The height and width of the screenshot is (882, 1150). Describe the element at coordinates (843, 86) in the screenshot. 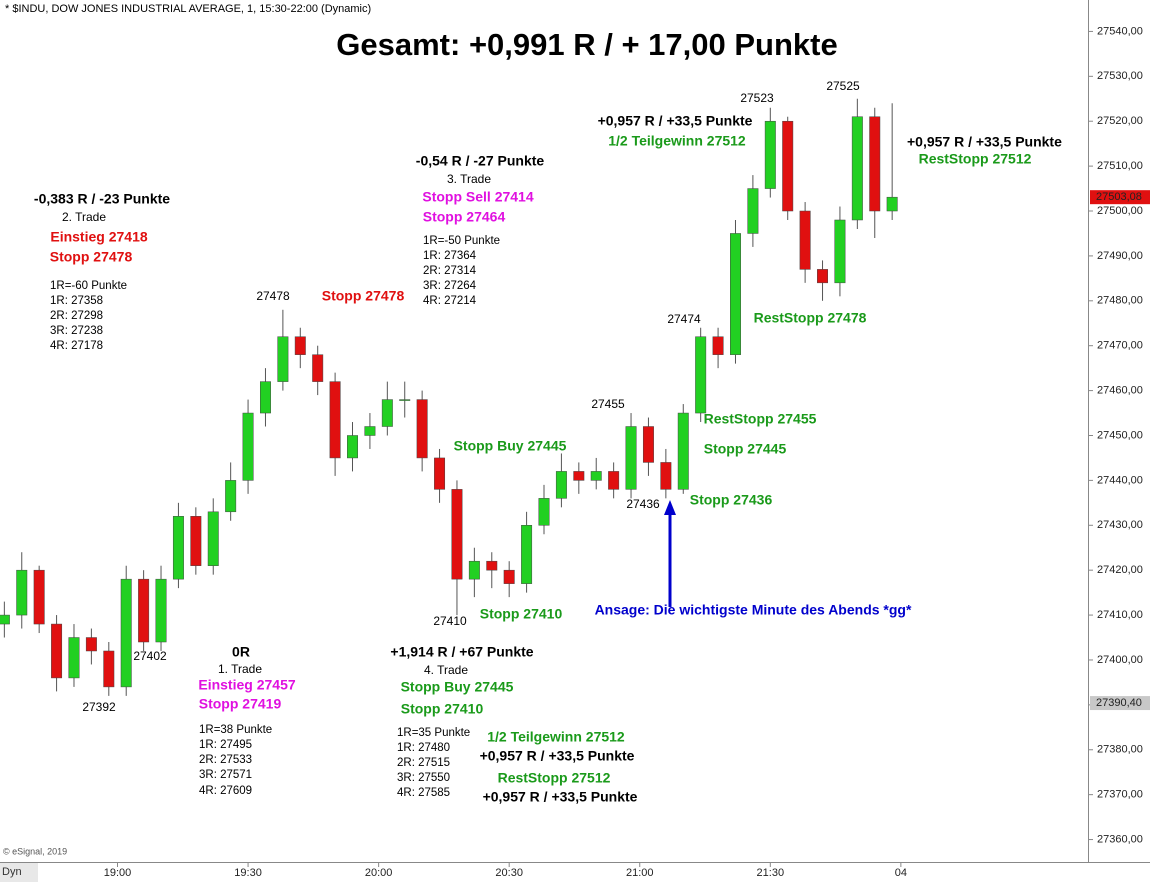

I see `annotation: 27525` at that location.